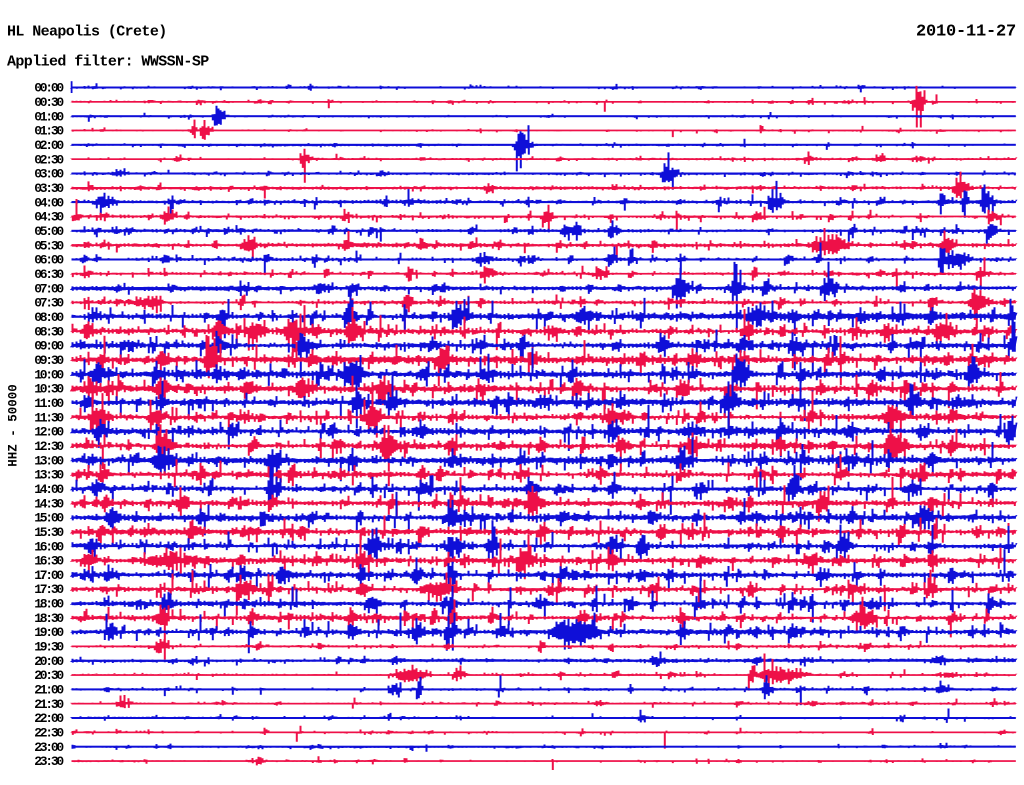 This screenshot has height=785, width=1024. Describe the element at coordinates (49, 346) in the screenshot. I see `svg-text: 09:00` at that location.